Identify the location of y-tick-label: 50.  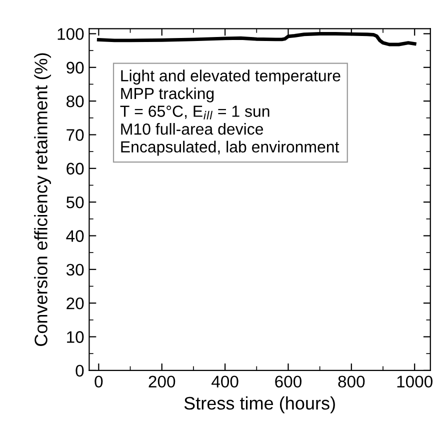
(75, 202).